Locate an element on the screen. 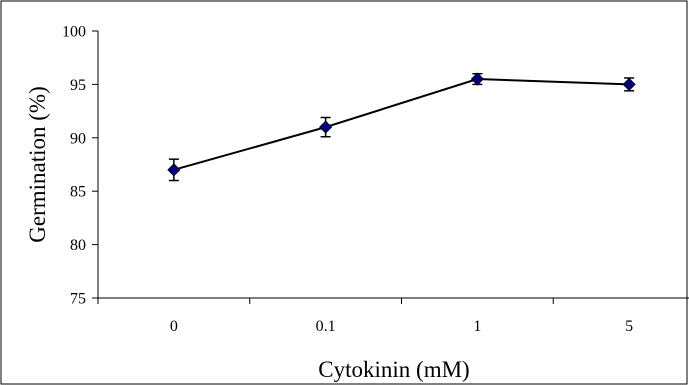  x-axis: 0 0.1 1 5 is located at coordinates (393, 316).